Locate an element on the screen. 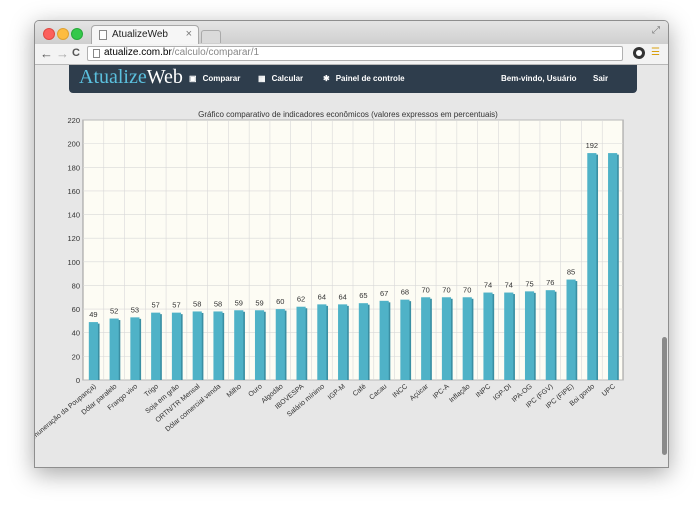 Image resolution: width=700 pixels, height=513 pixels. close-window-button is located at coordinates (49, 34).